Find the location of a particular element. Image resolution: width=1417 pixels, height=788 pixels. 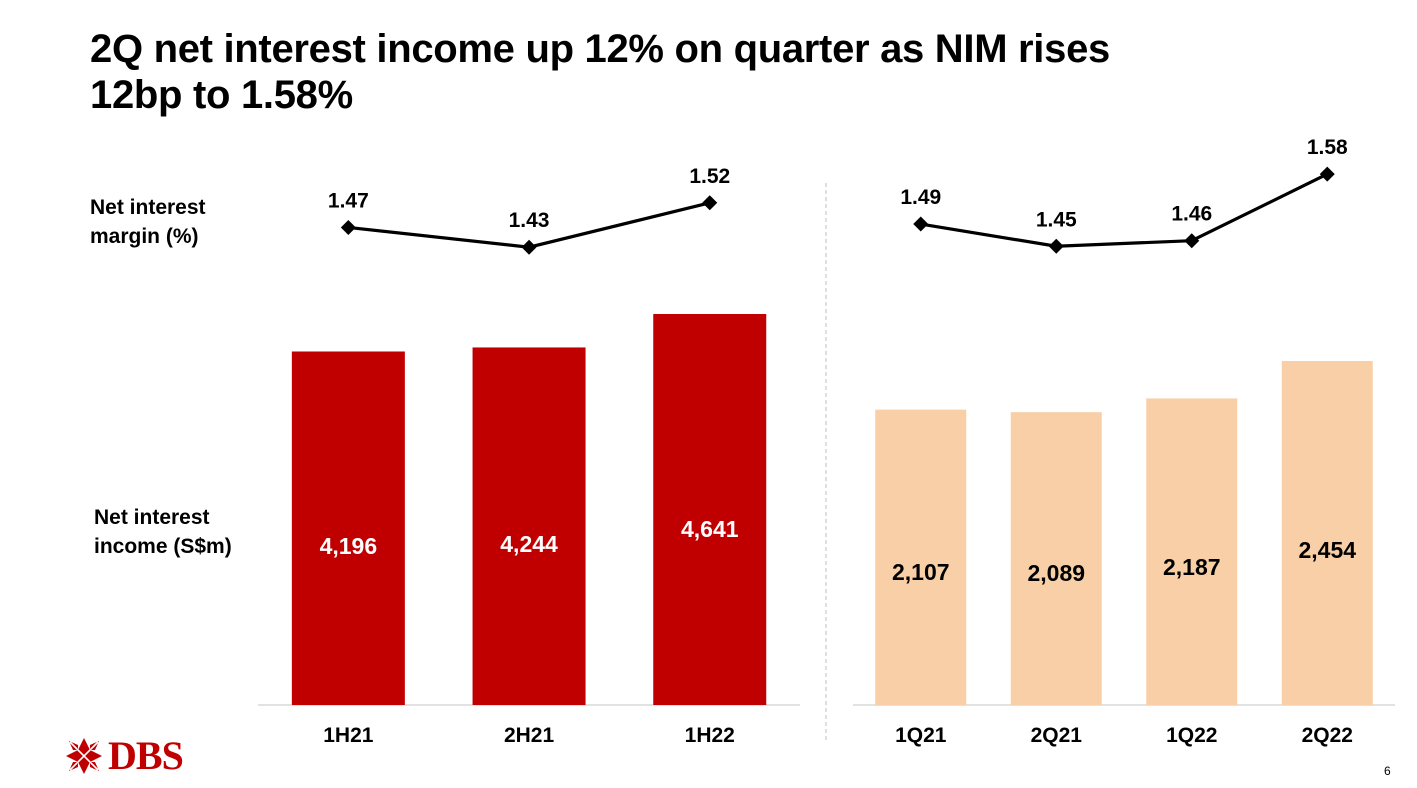

slide-title-line-2: 12bp to 1.58% is located at coordinates (221, 95).